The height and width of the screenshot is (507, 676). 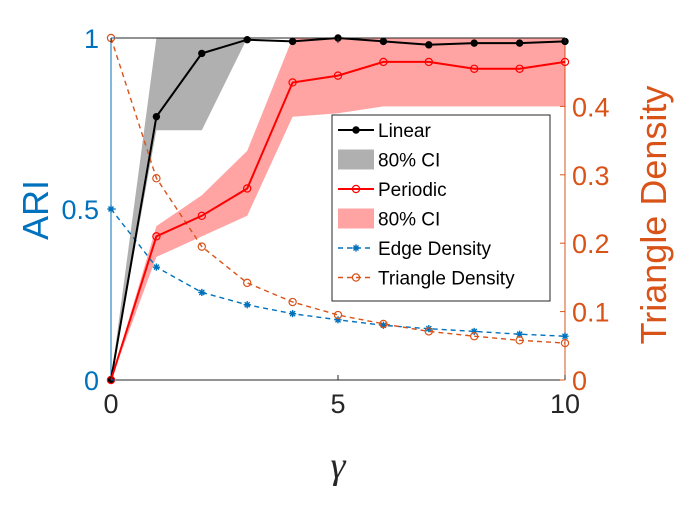 I want to click on legend-box, so click(x=441, y=208).